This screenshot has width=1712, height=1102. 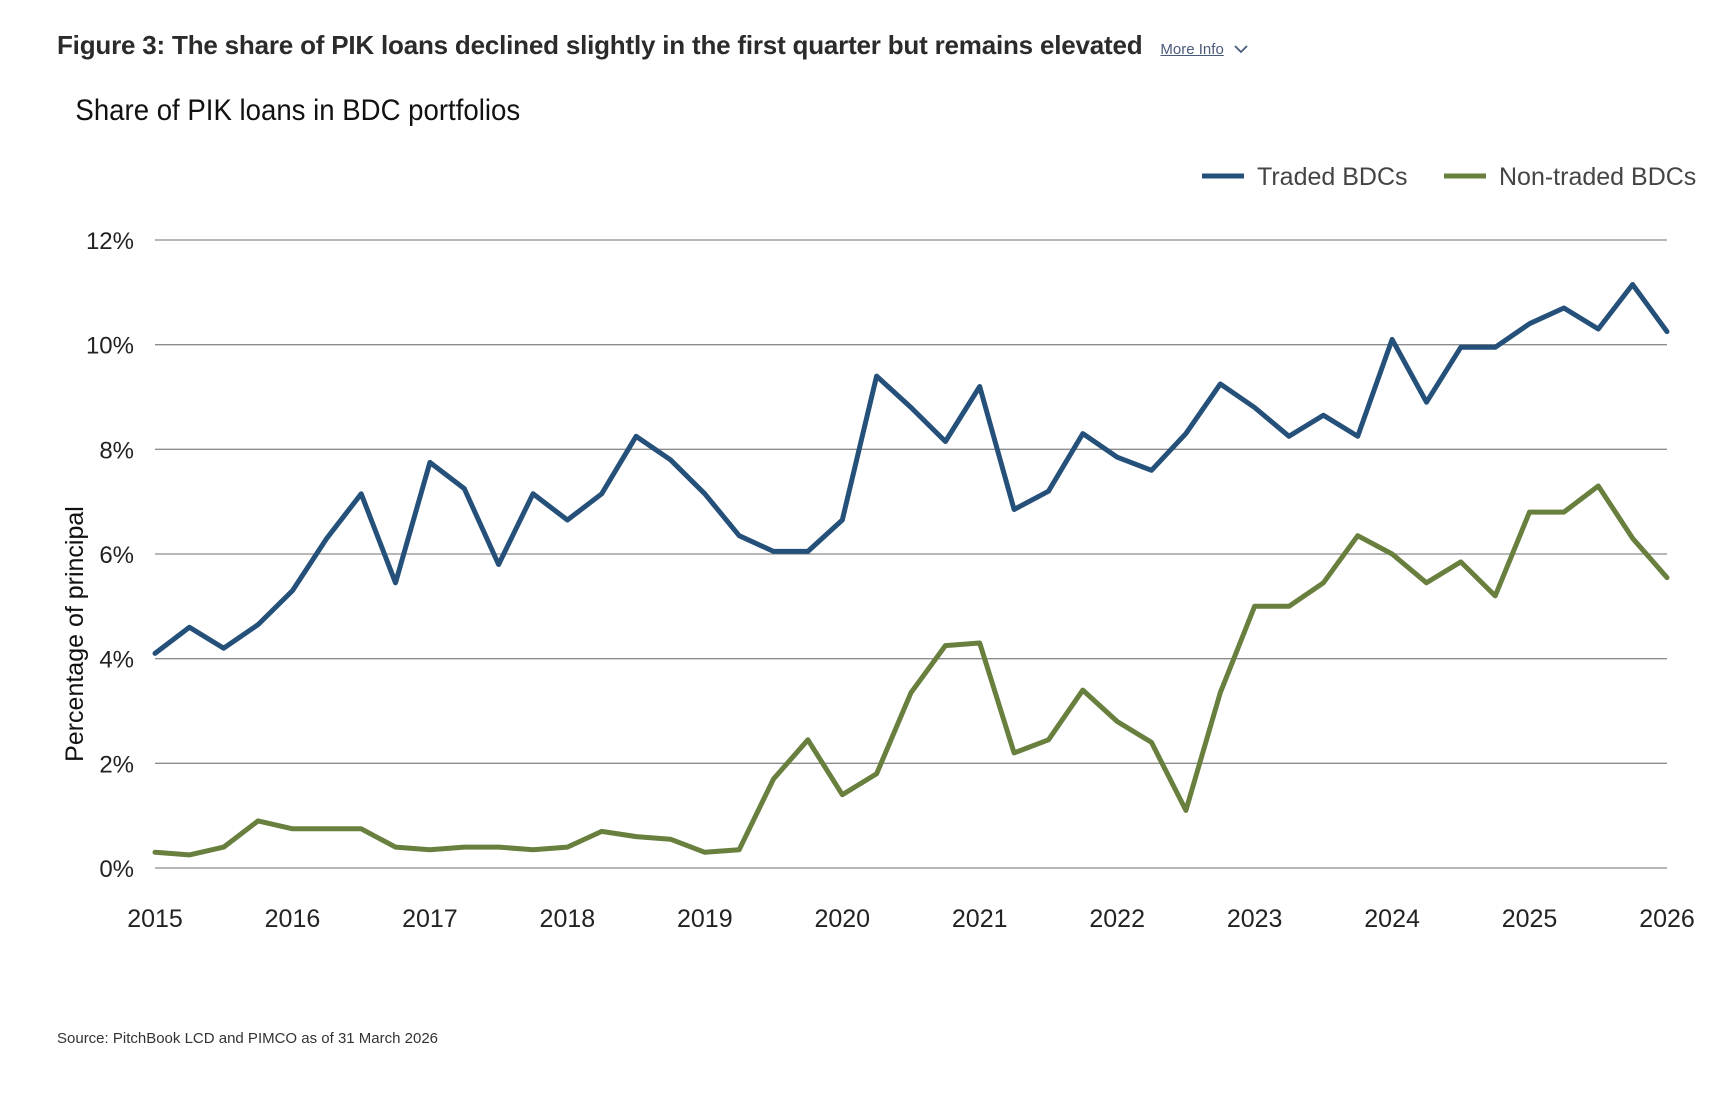 I want to click on more-info-label: More Info, so click(x=1192, y=49).